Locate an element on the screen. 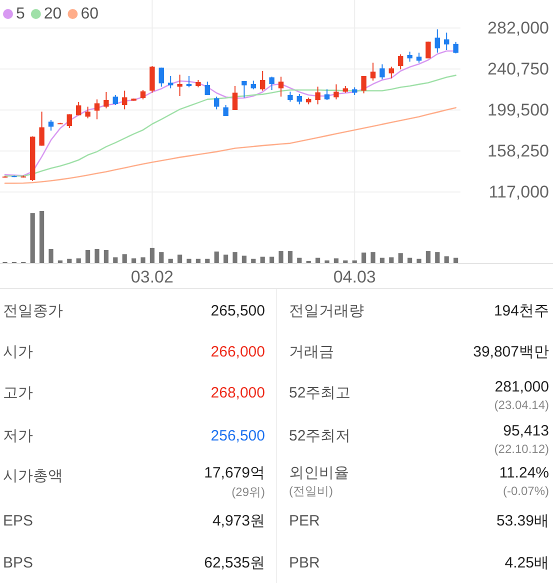 The height and width of the screenshot is (583, 553). text: (-0.07%) is located at coordinates (525, 491).